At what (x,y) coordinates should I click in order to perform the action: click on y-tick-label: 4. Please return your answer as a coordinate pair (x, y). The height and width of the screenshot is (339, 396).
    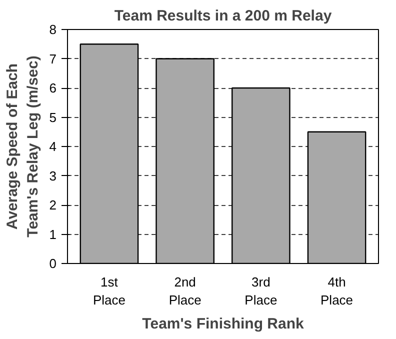
    Looking at the image, I should click on (53, 146).